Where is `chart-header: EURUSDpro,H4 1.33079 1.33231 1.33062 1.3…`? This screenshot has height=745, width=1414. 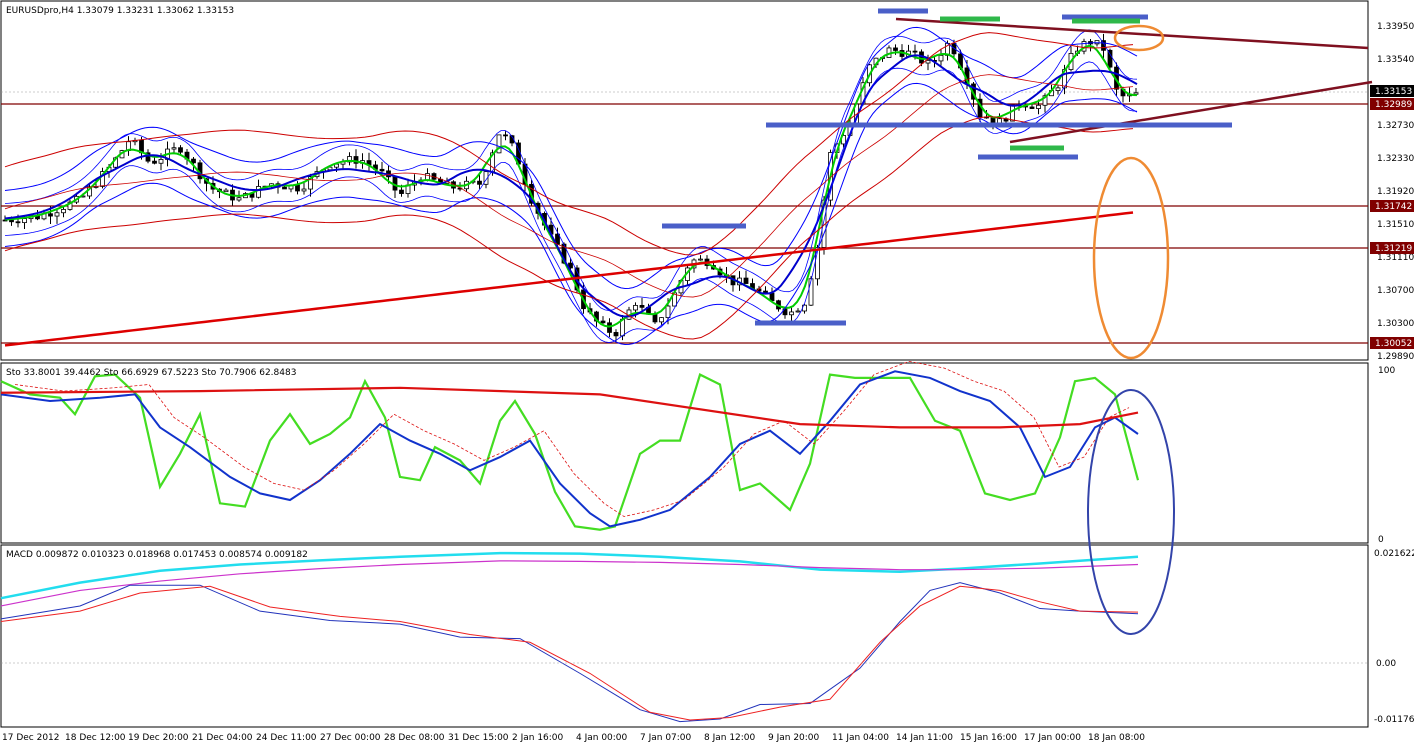
chart-header: EURUSDpro,H4 1.33079 1.33231 1.33062 1.3… is located at coordinates (120, 11).